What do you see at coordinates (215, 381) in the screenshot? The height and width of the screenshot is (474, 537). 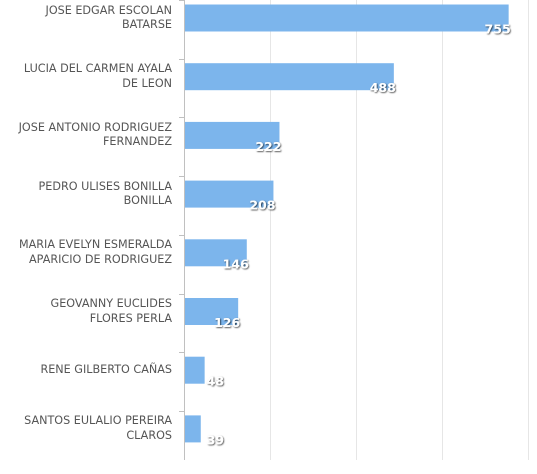 I see `data-label: 48` at bounding box center [215, 381].